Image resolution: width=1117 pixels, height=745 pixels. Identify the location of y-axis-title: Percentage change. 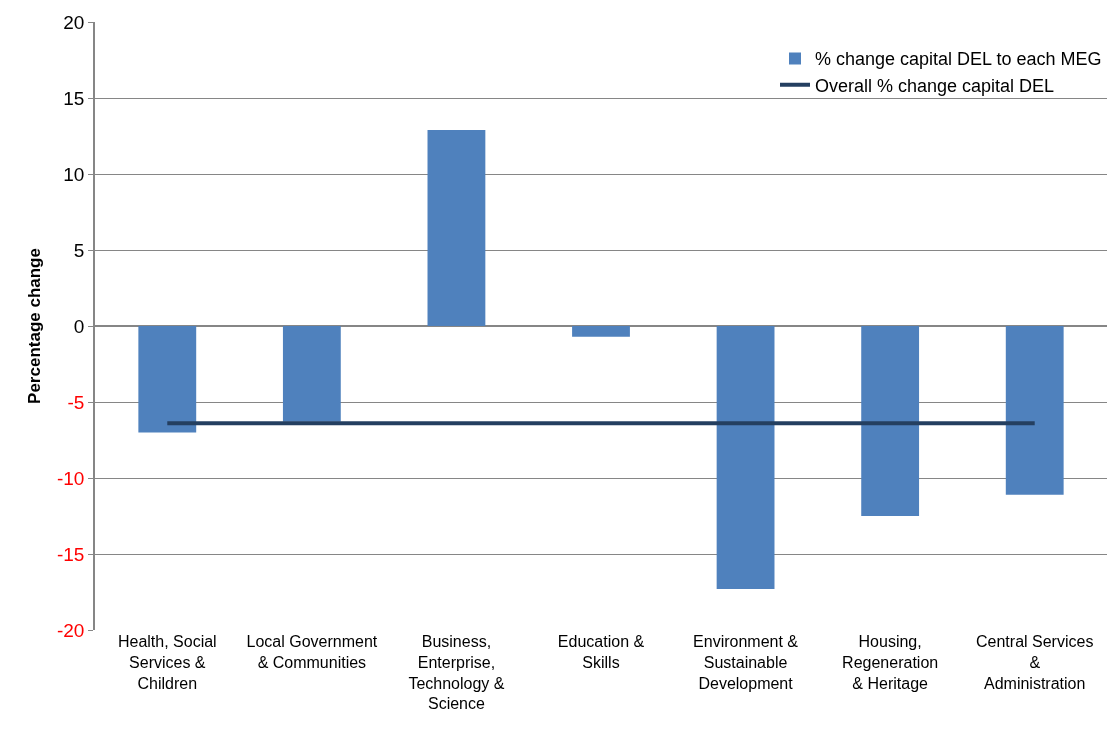
(35, 326).